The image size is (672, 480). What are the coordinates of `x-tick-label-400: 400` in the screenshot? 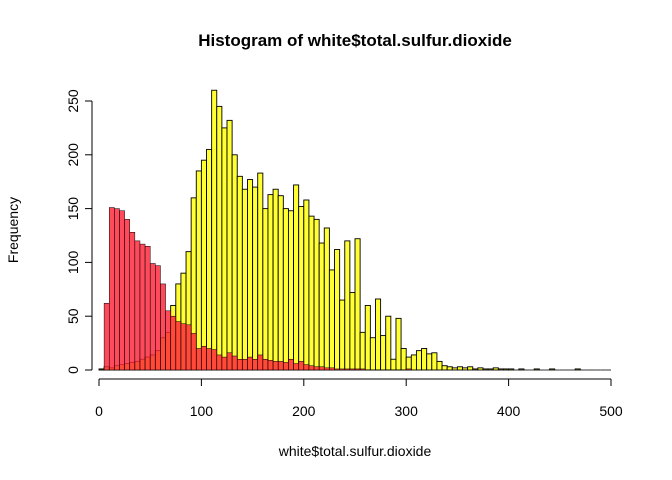 It's located at (509, 411).